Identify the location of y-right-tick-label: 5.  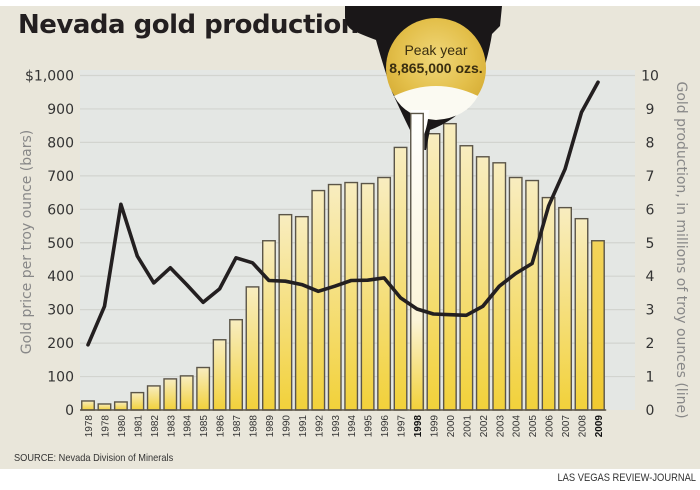
(650, 244).